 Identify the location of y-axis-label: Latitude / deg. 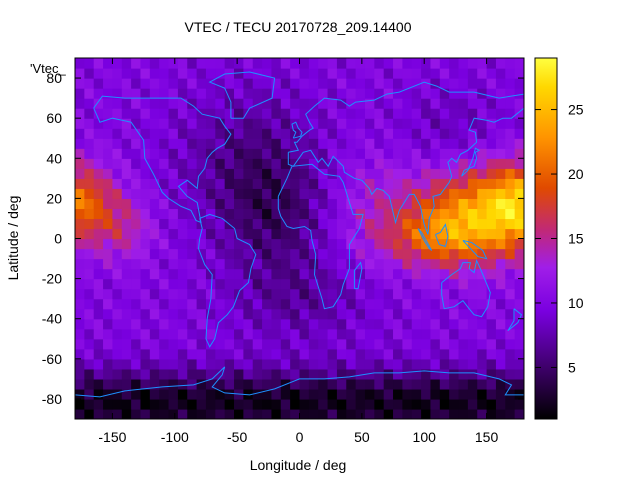
(13, 238).